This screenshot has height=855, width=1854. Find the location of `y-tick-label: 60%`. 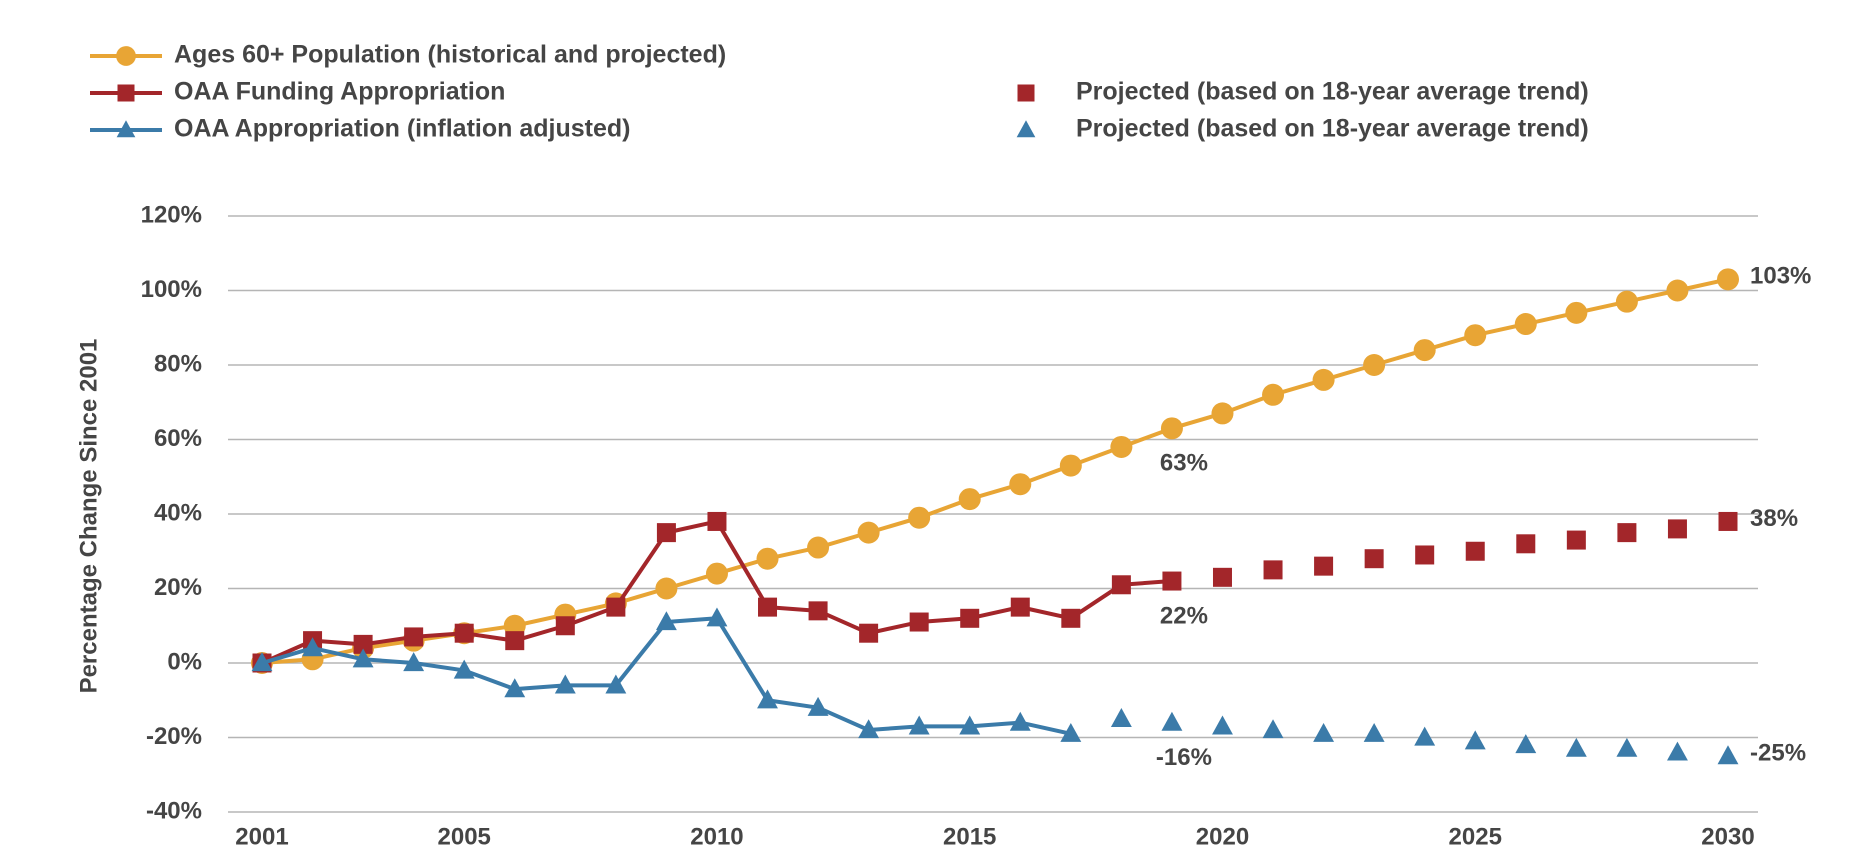

y-tick-label: 60% is located at coordinates (178, 438).